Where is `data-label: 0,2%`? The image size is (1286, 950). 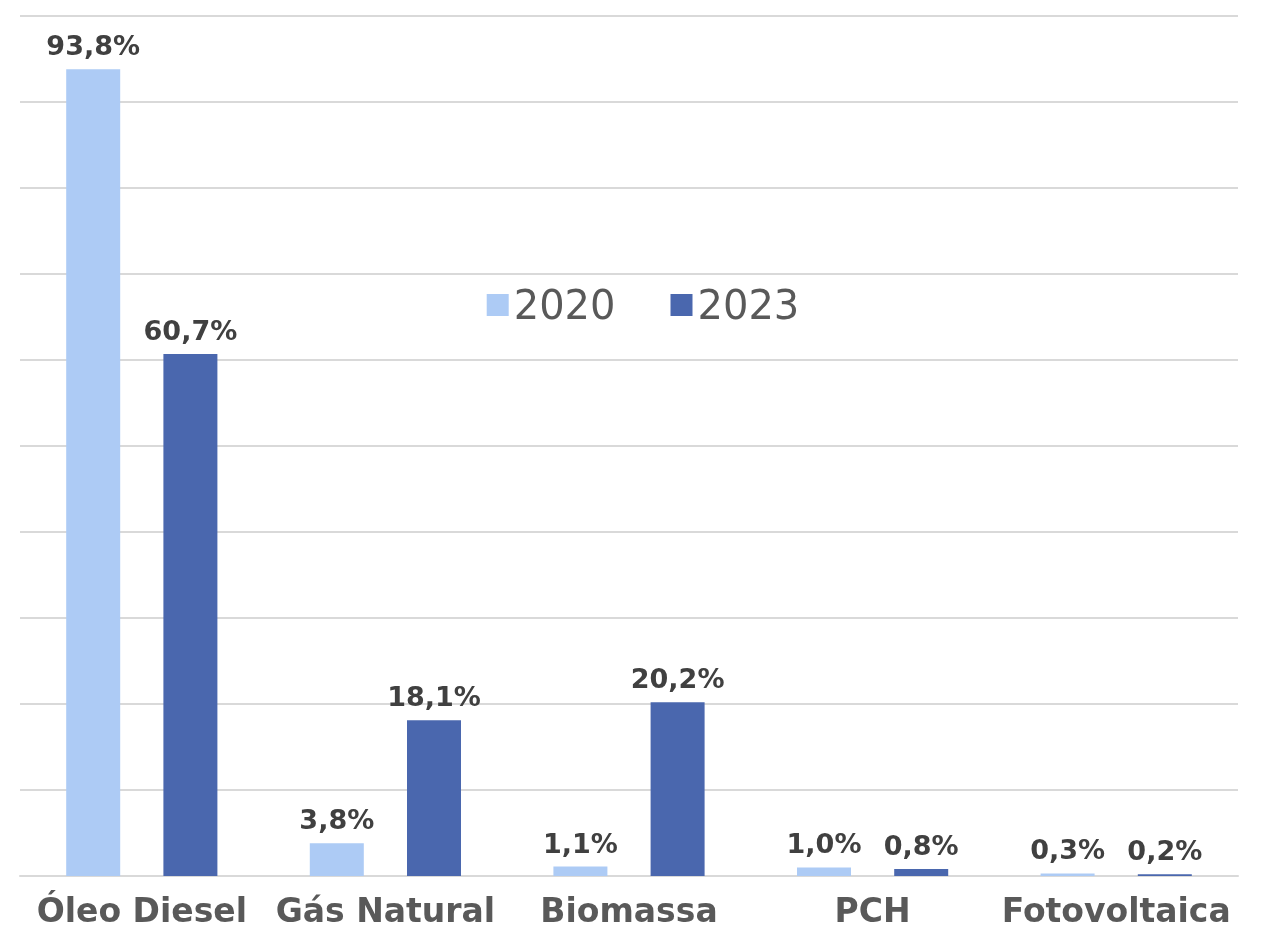
data-label: 0,2% is located at coordinates (1165, 851).